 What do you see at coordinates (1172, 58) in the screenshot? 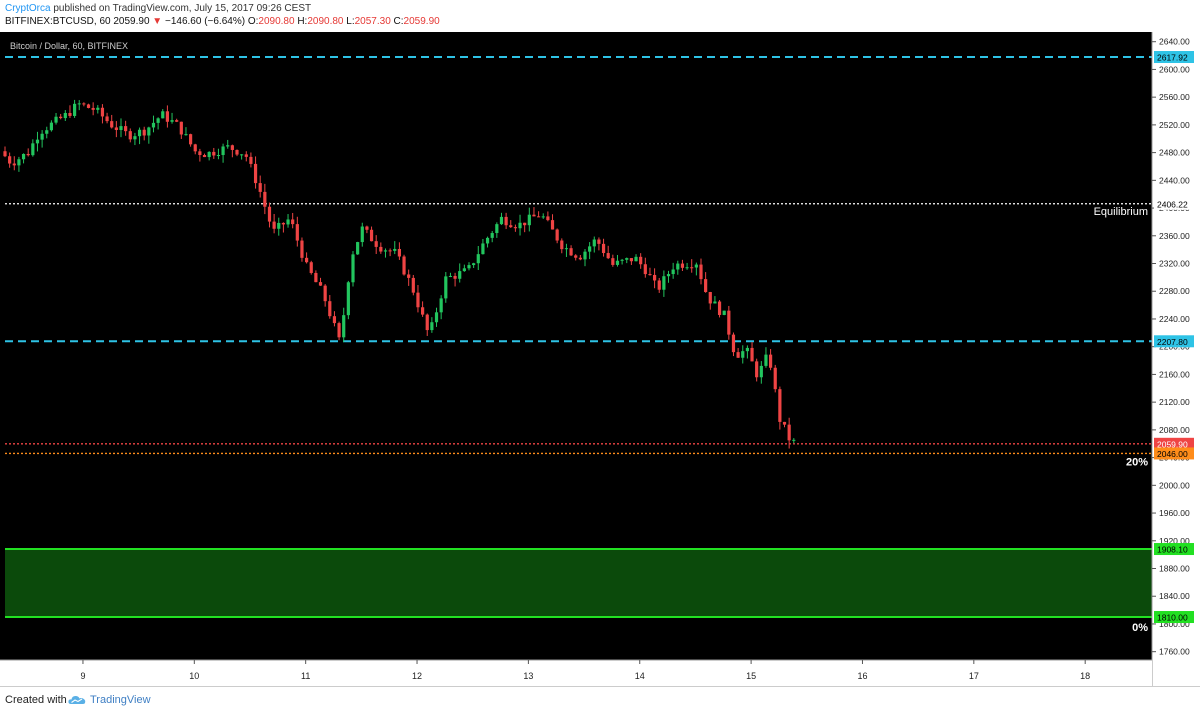
I see `price-level-tag: 2617.92` at bounding box center [1172, 58].